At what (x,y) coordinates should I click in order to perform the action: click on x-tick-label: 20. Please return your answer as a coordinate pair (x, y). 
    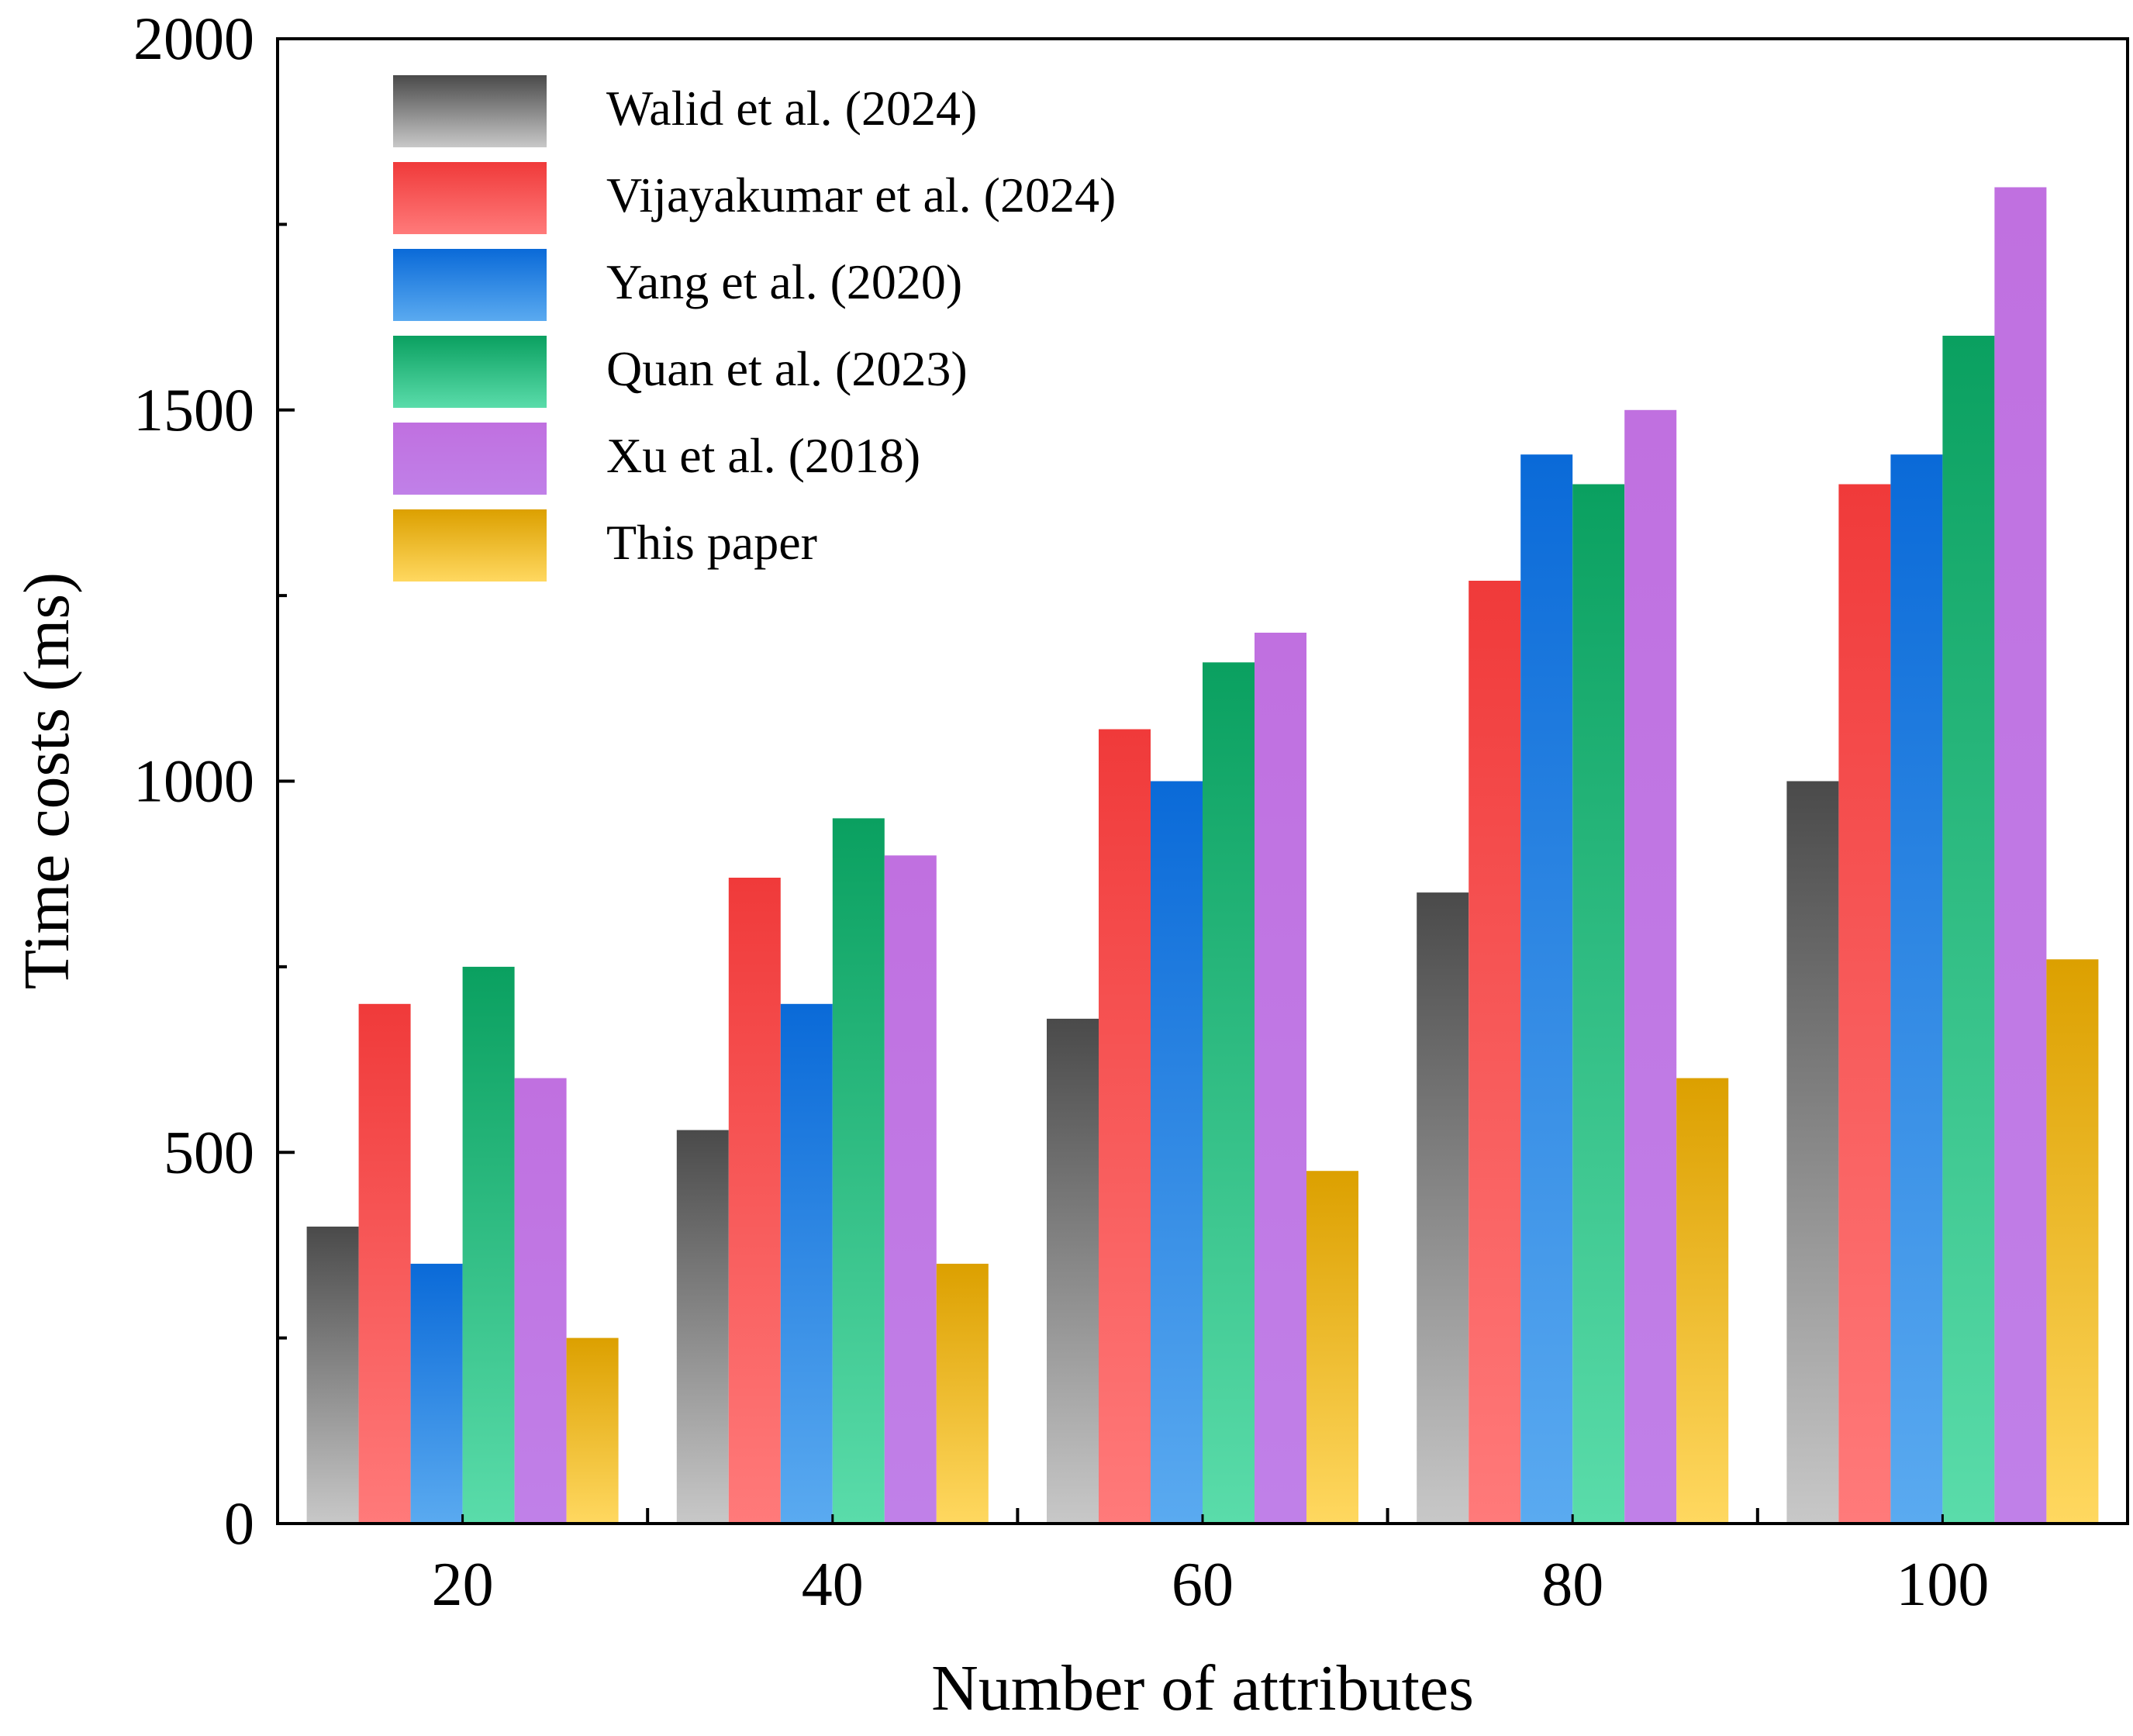
    Looking at the image, I should click on (463, 1585).